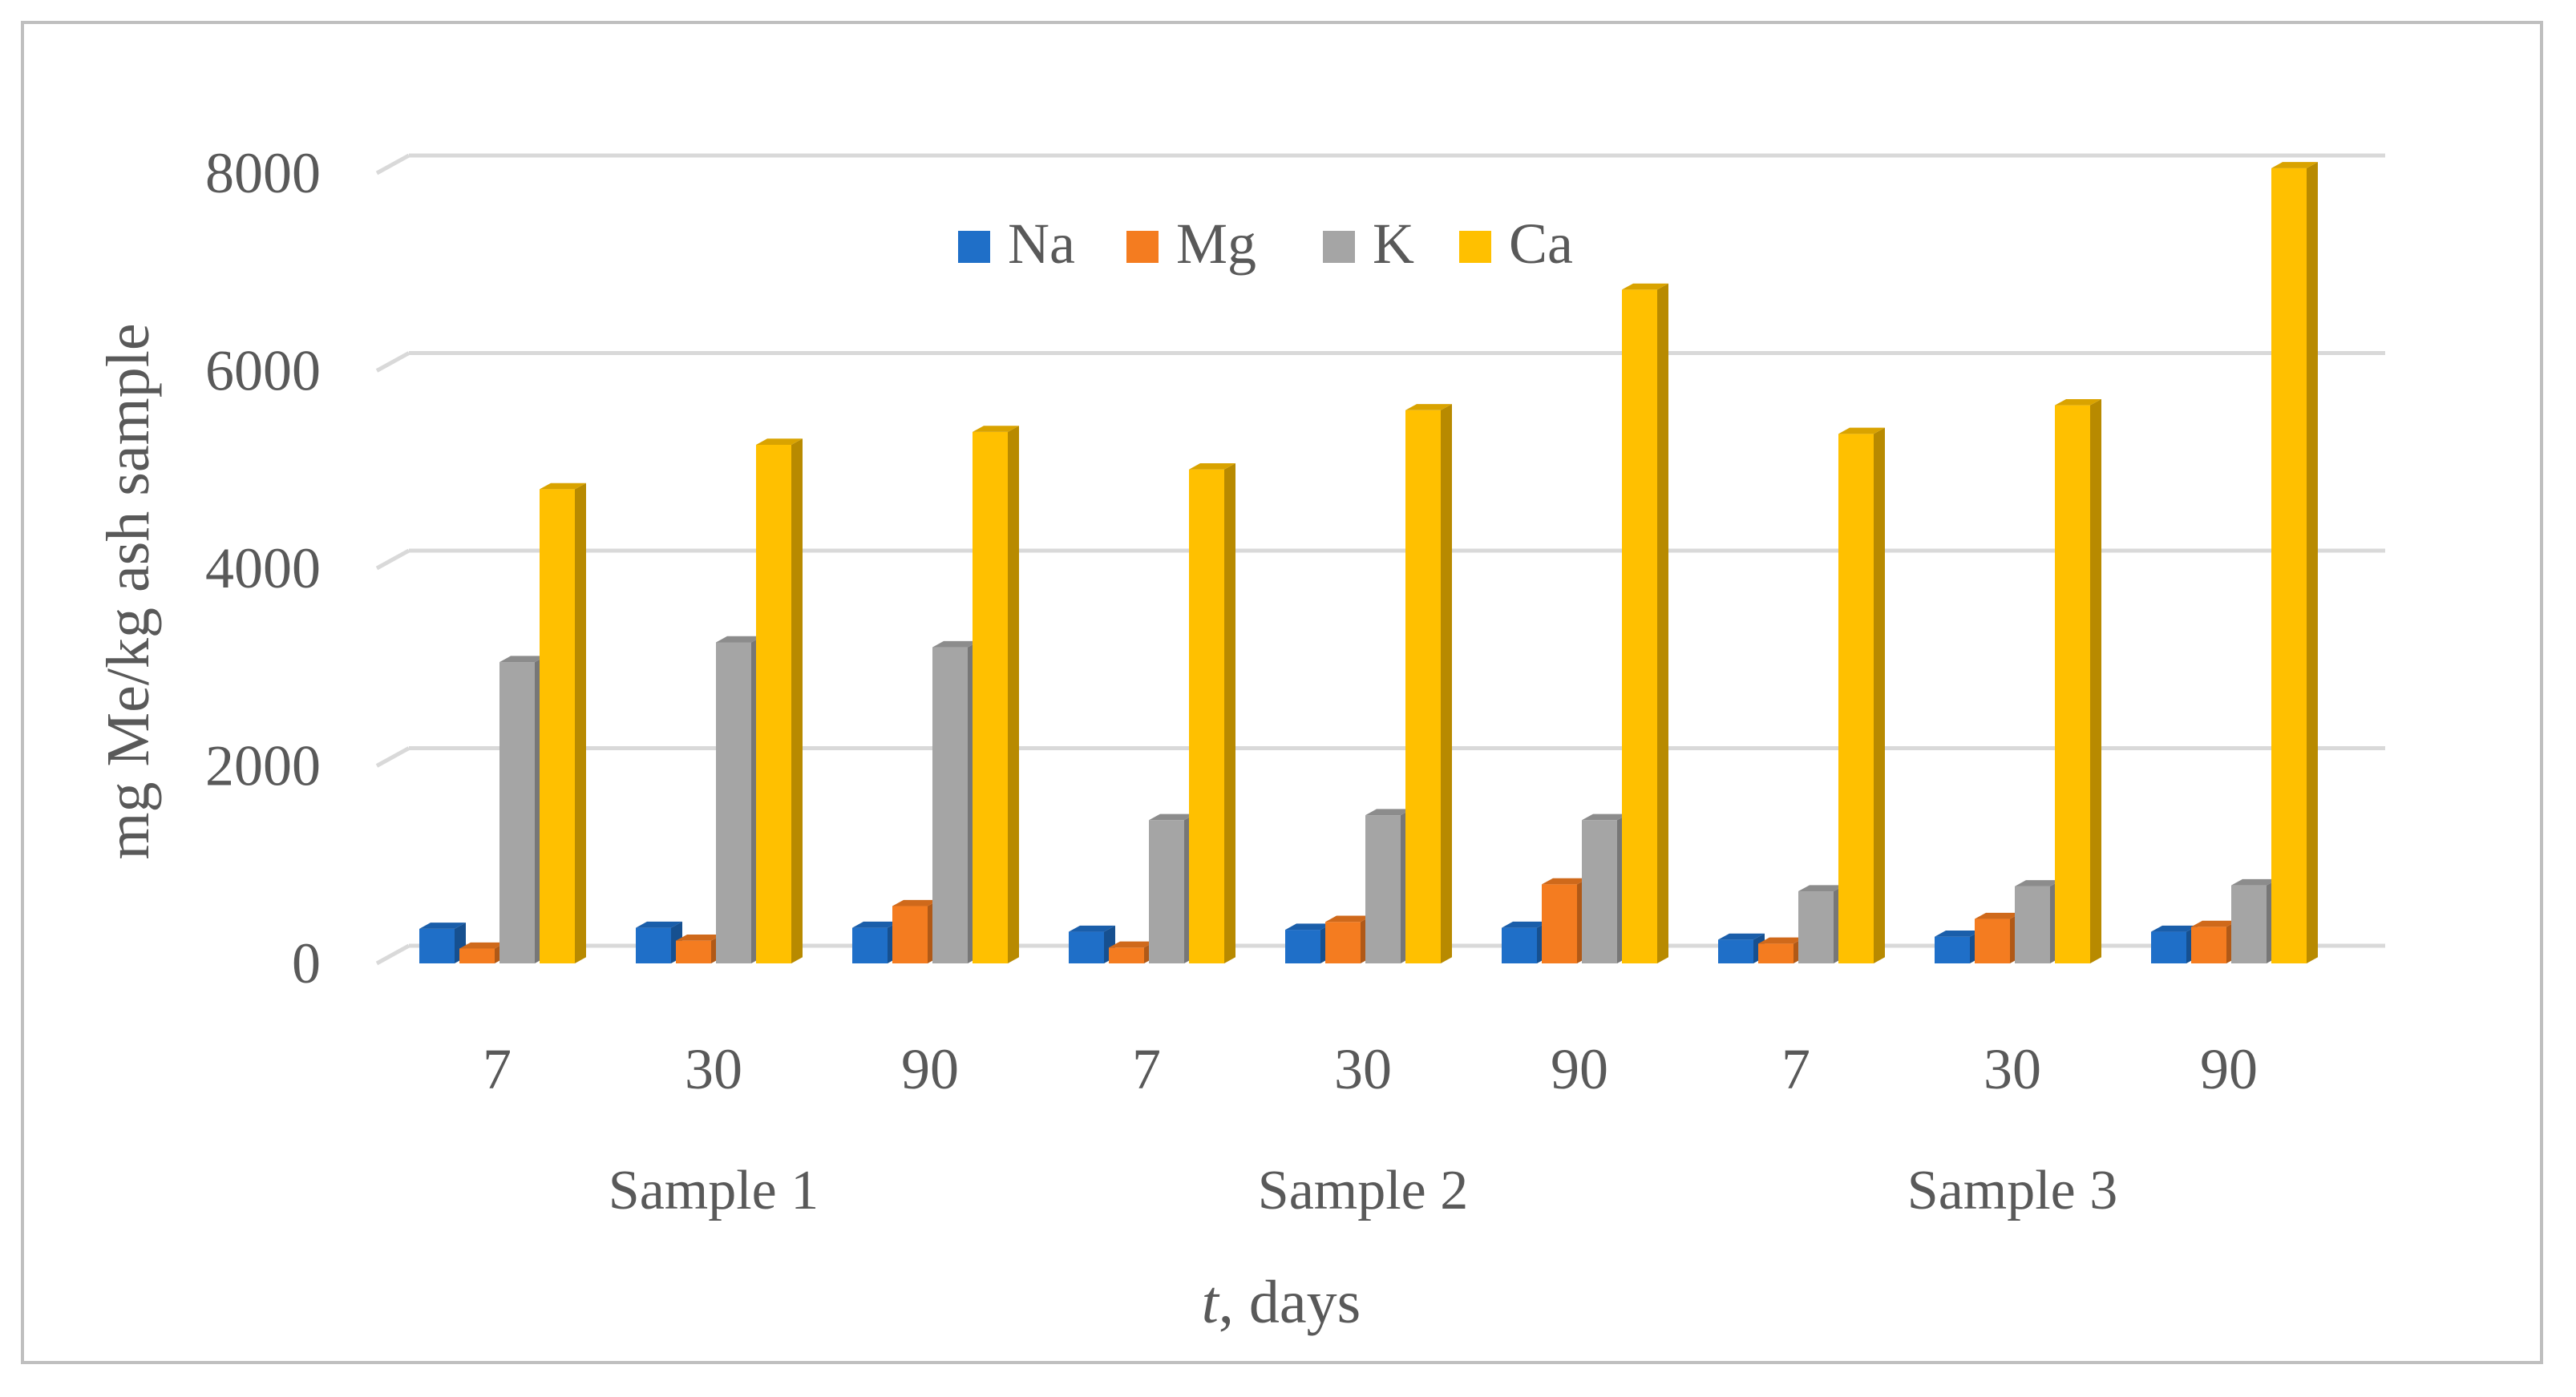  What do you see at coordinates (1265, 244) in the screenshot?
I see `legend: Na Mg K Ca` at bounding box center [1265, 244].